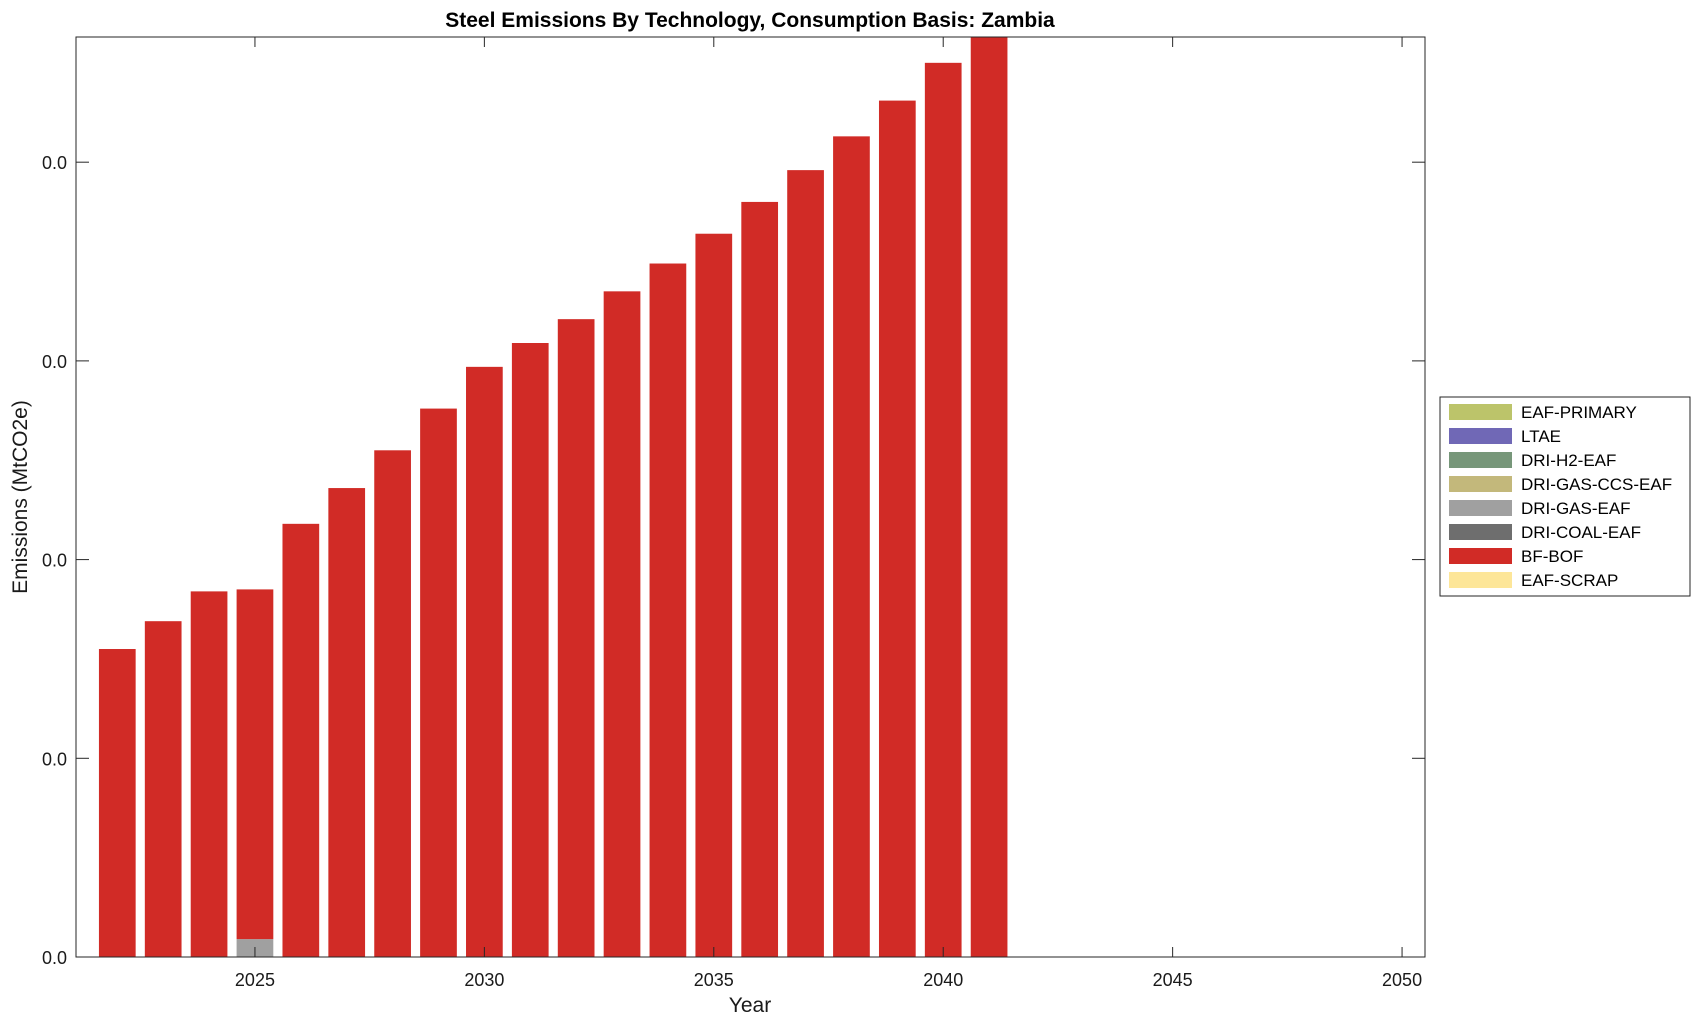 The width and height of the screenshot is (1696, 1021). I want to click on legend-label-dri-h2-eaf: DRI-H2-EAF, so click(1568, 460).